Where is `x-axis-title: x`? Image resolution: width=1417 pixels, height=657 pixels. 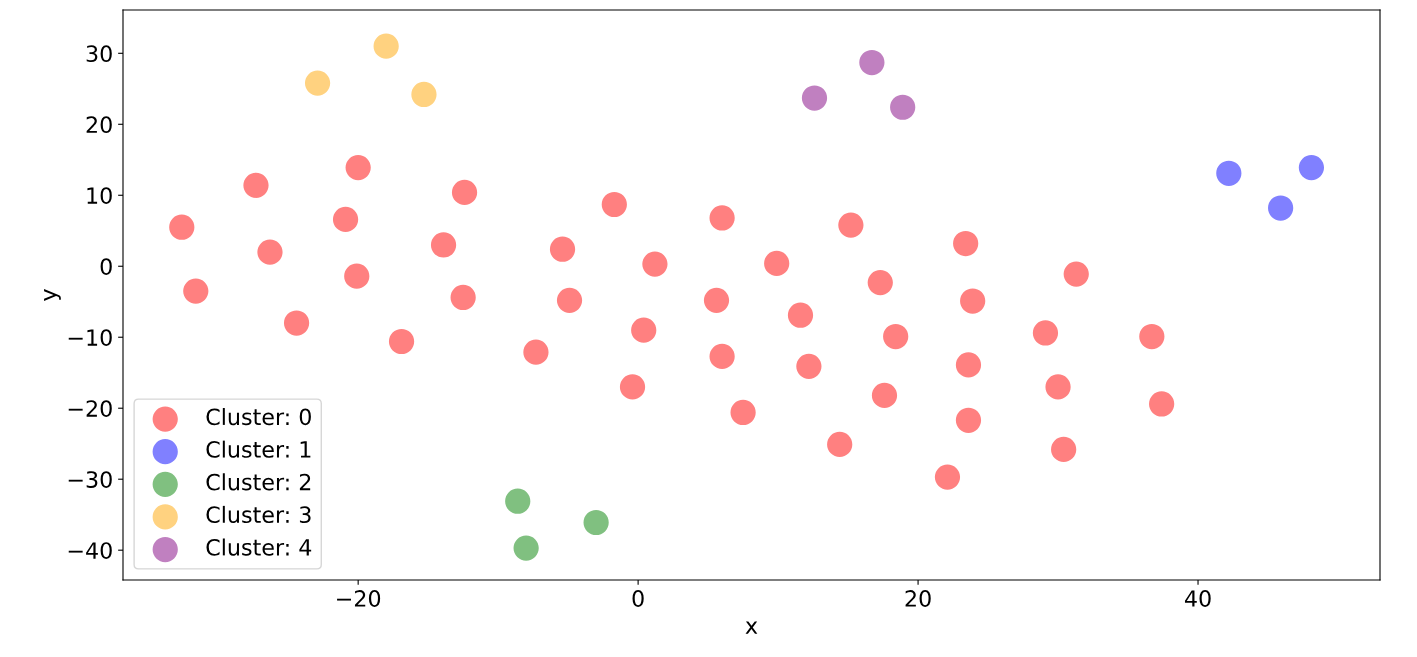 x-axis-title: x is located at coordinates (751, 627).